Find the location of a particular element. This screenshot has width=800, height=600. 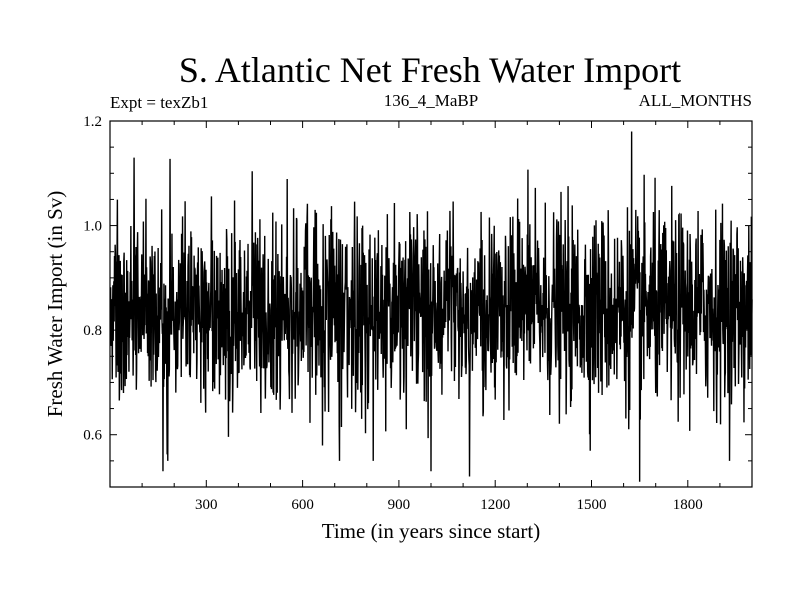

y-tick-label: 0.8 is located at coordinates (92, 331).